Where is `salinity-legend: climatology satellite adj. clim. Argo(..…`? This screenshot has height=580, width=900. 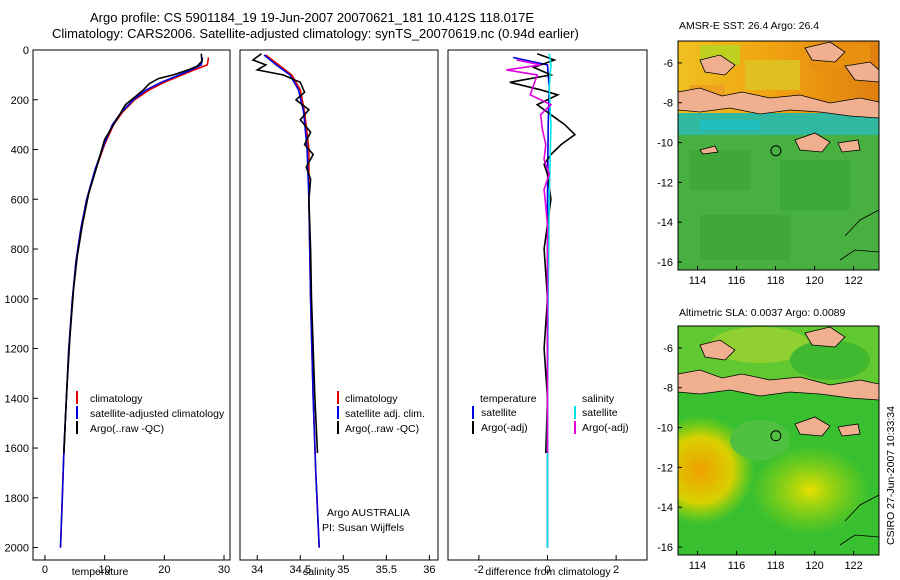
salinity-legend: climatology satellite adj. clim. Argo(..… is located at coordinates (381, 413).